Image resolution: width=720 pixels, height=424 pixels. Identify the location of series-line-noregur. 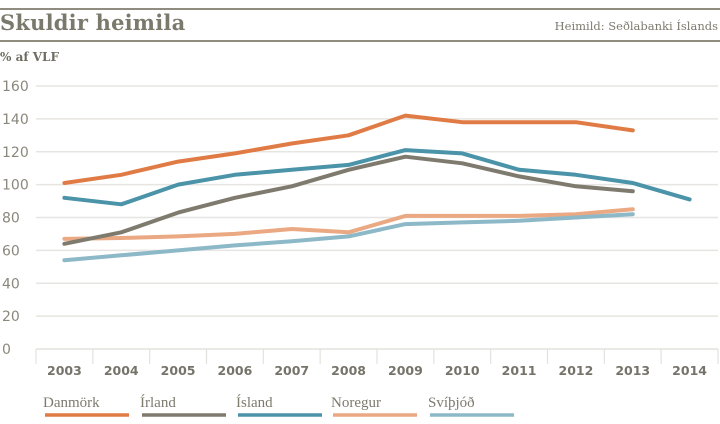
(348, 224).